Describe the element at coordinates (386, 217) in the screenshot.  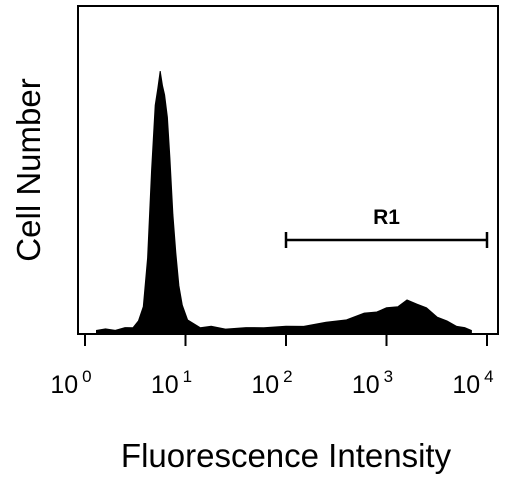
I see `gate-label: R1` at that location.